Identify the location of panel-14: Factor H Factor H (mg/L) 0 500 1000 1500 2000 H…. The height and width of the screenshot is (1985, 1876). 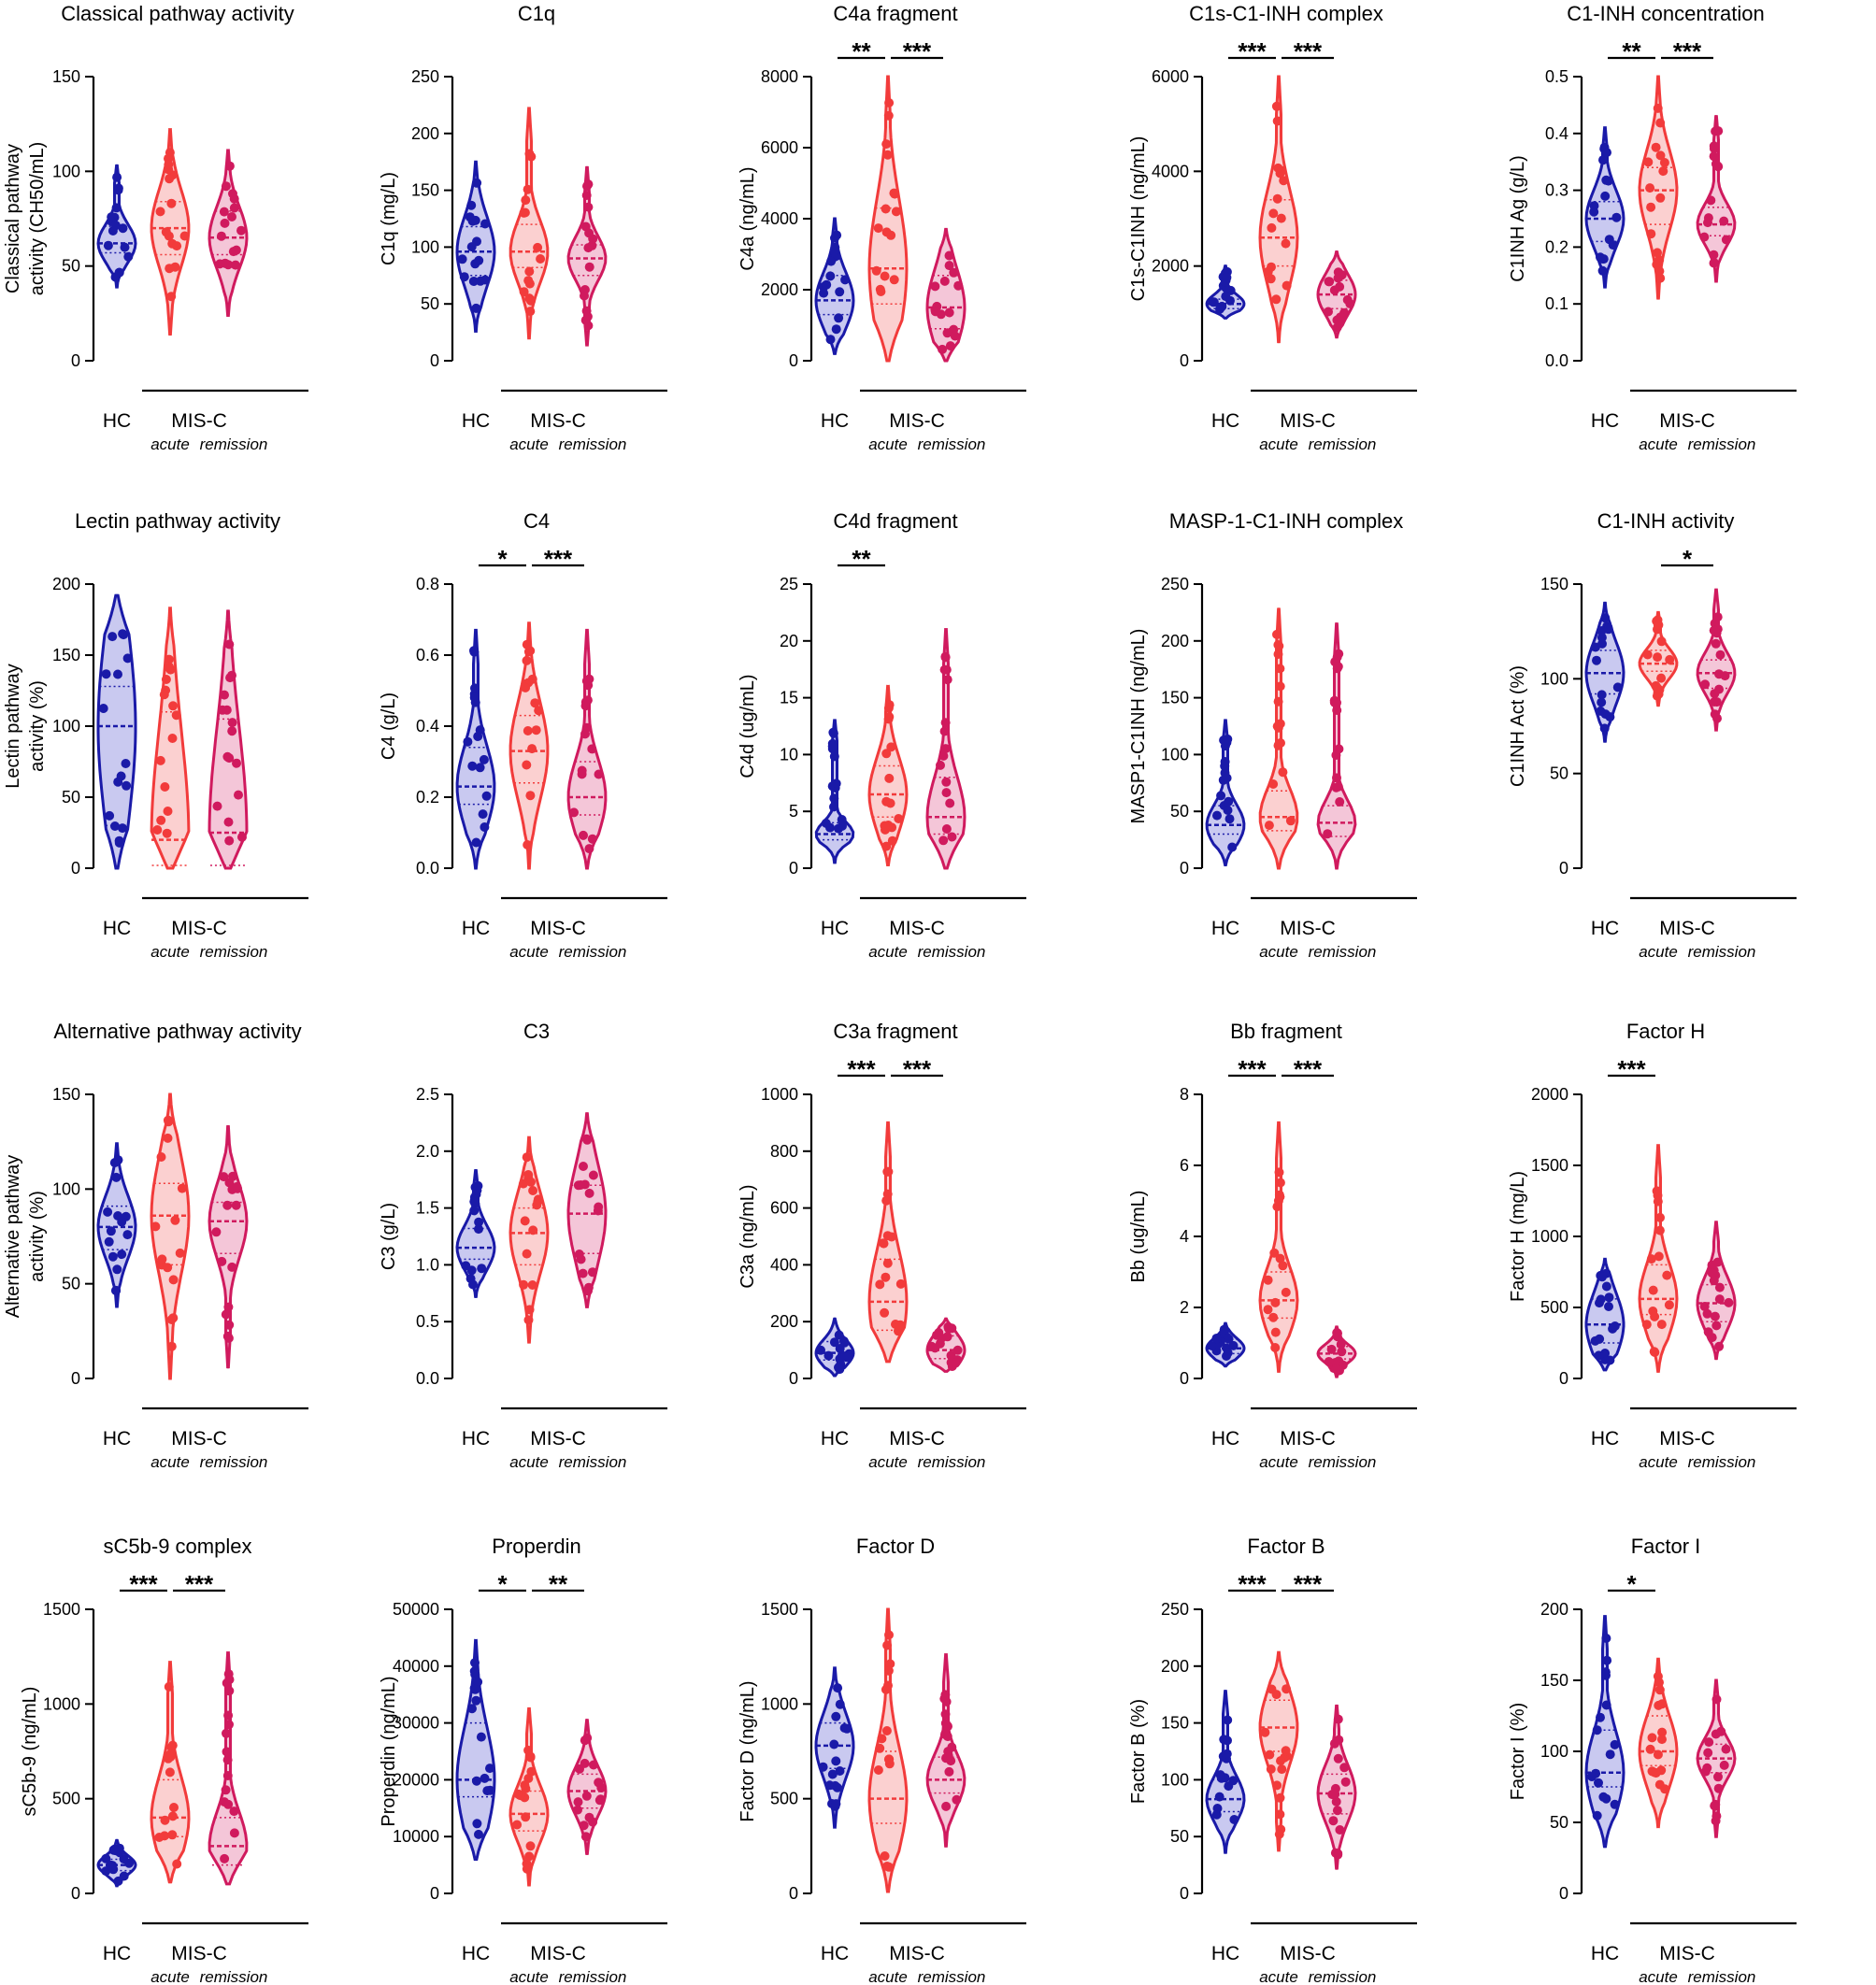
(1653, 1246).